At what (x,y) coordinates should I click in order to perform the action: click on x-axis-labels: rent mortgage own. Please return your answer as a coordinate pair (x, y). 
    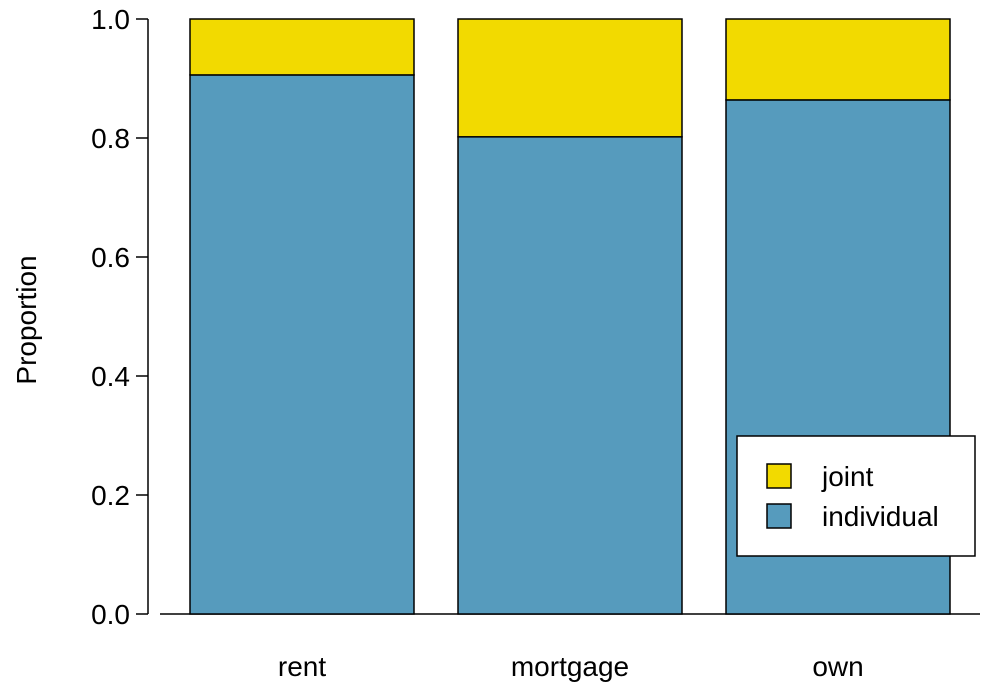
    Looking at the image, I should click on (571, 666).